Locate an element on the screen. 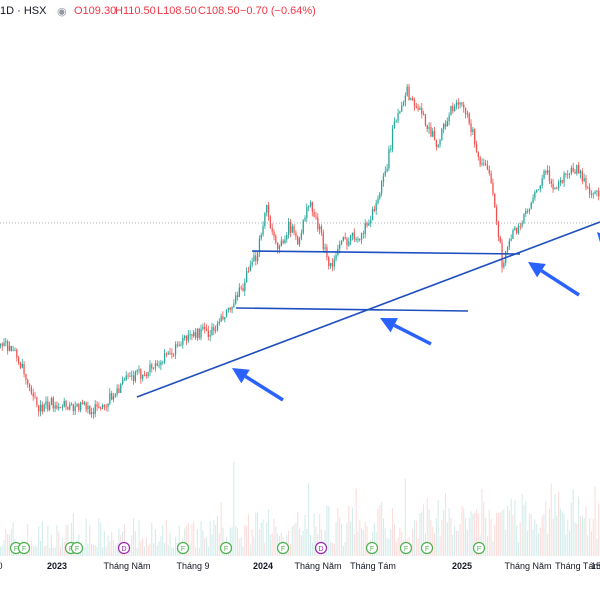  eye-icon: ◉ is located at coordinates (62, 12).